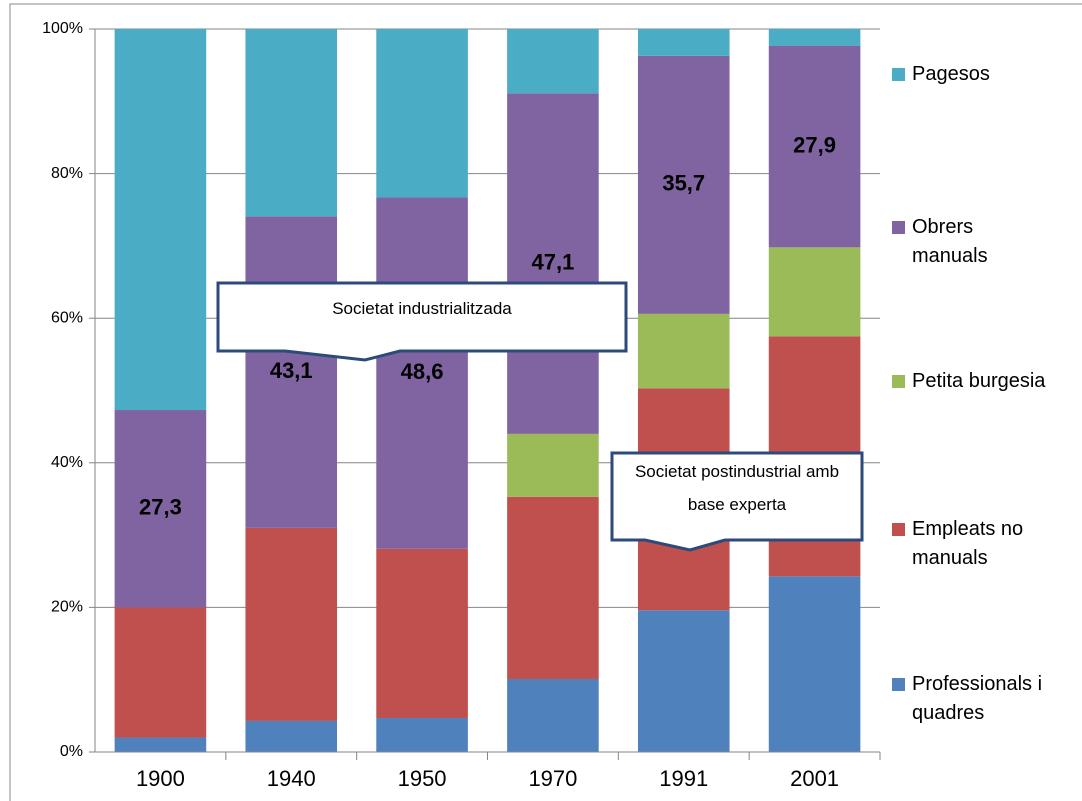  I want to click on value-label: 48,6, so click(422, 371).